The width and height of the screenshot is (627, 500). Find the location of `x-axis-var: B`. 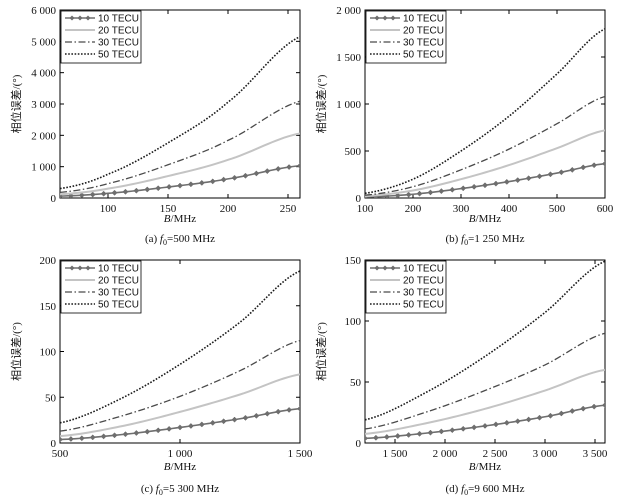

x-axis-var: B is located at coordinates (472, 467).